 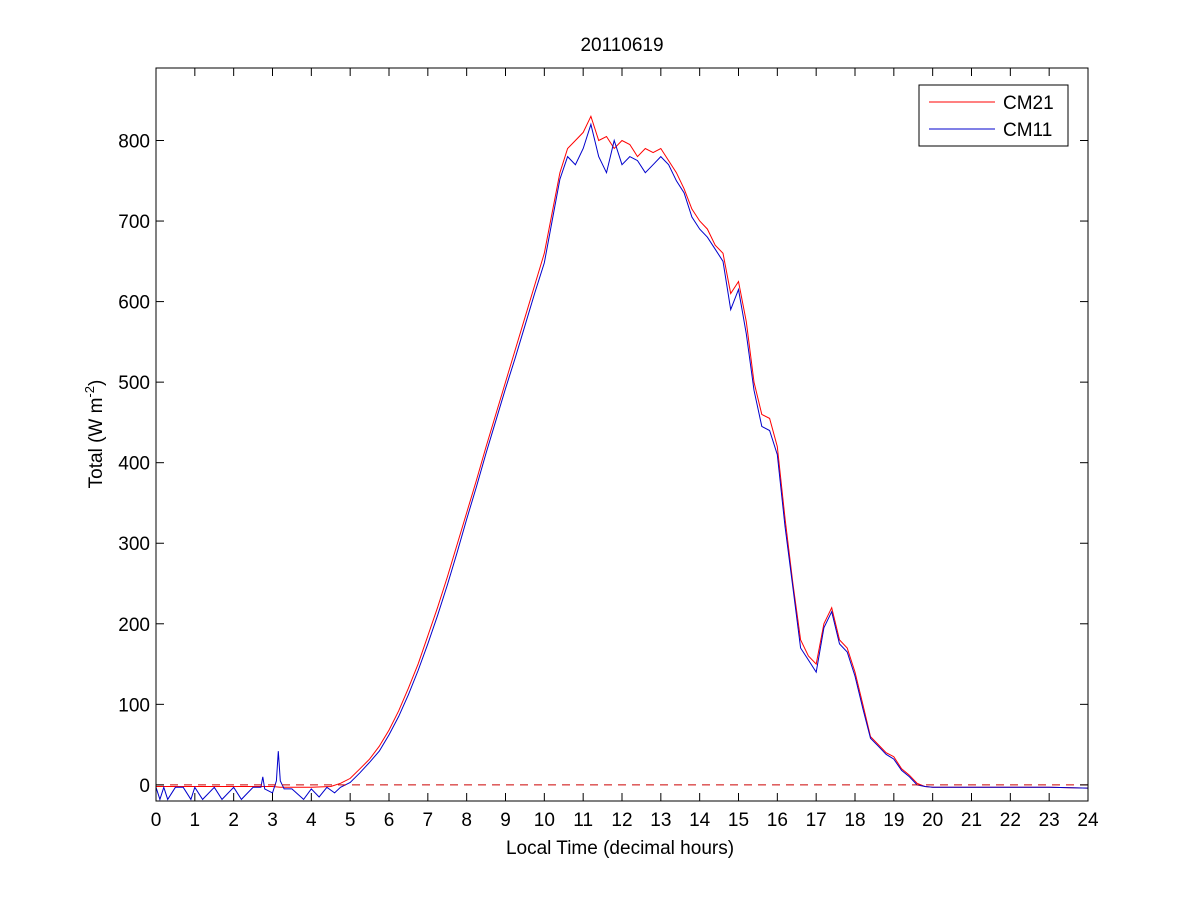 What do you see at coordinates (134, 705) in the screenshot?
I see `y-tick-label: 100` at bounding box center [134, 705].